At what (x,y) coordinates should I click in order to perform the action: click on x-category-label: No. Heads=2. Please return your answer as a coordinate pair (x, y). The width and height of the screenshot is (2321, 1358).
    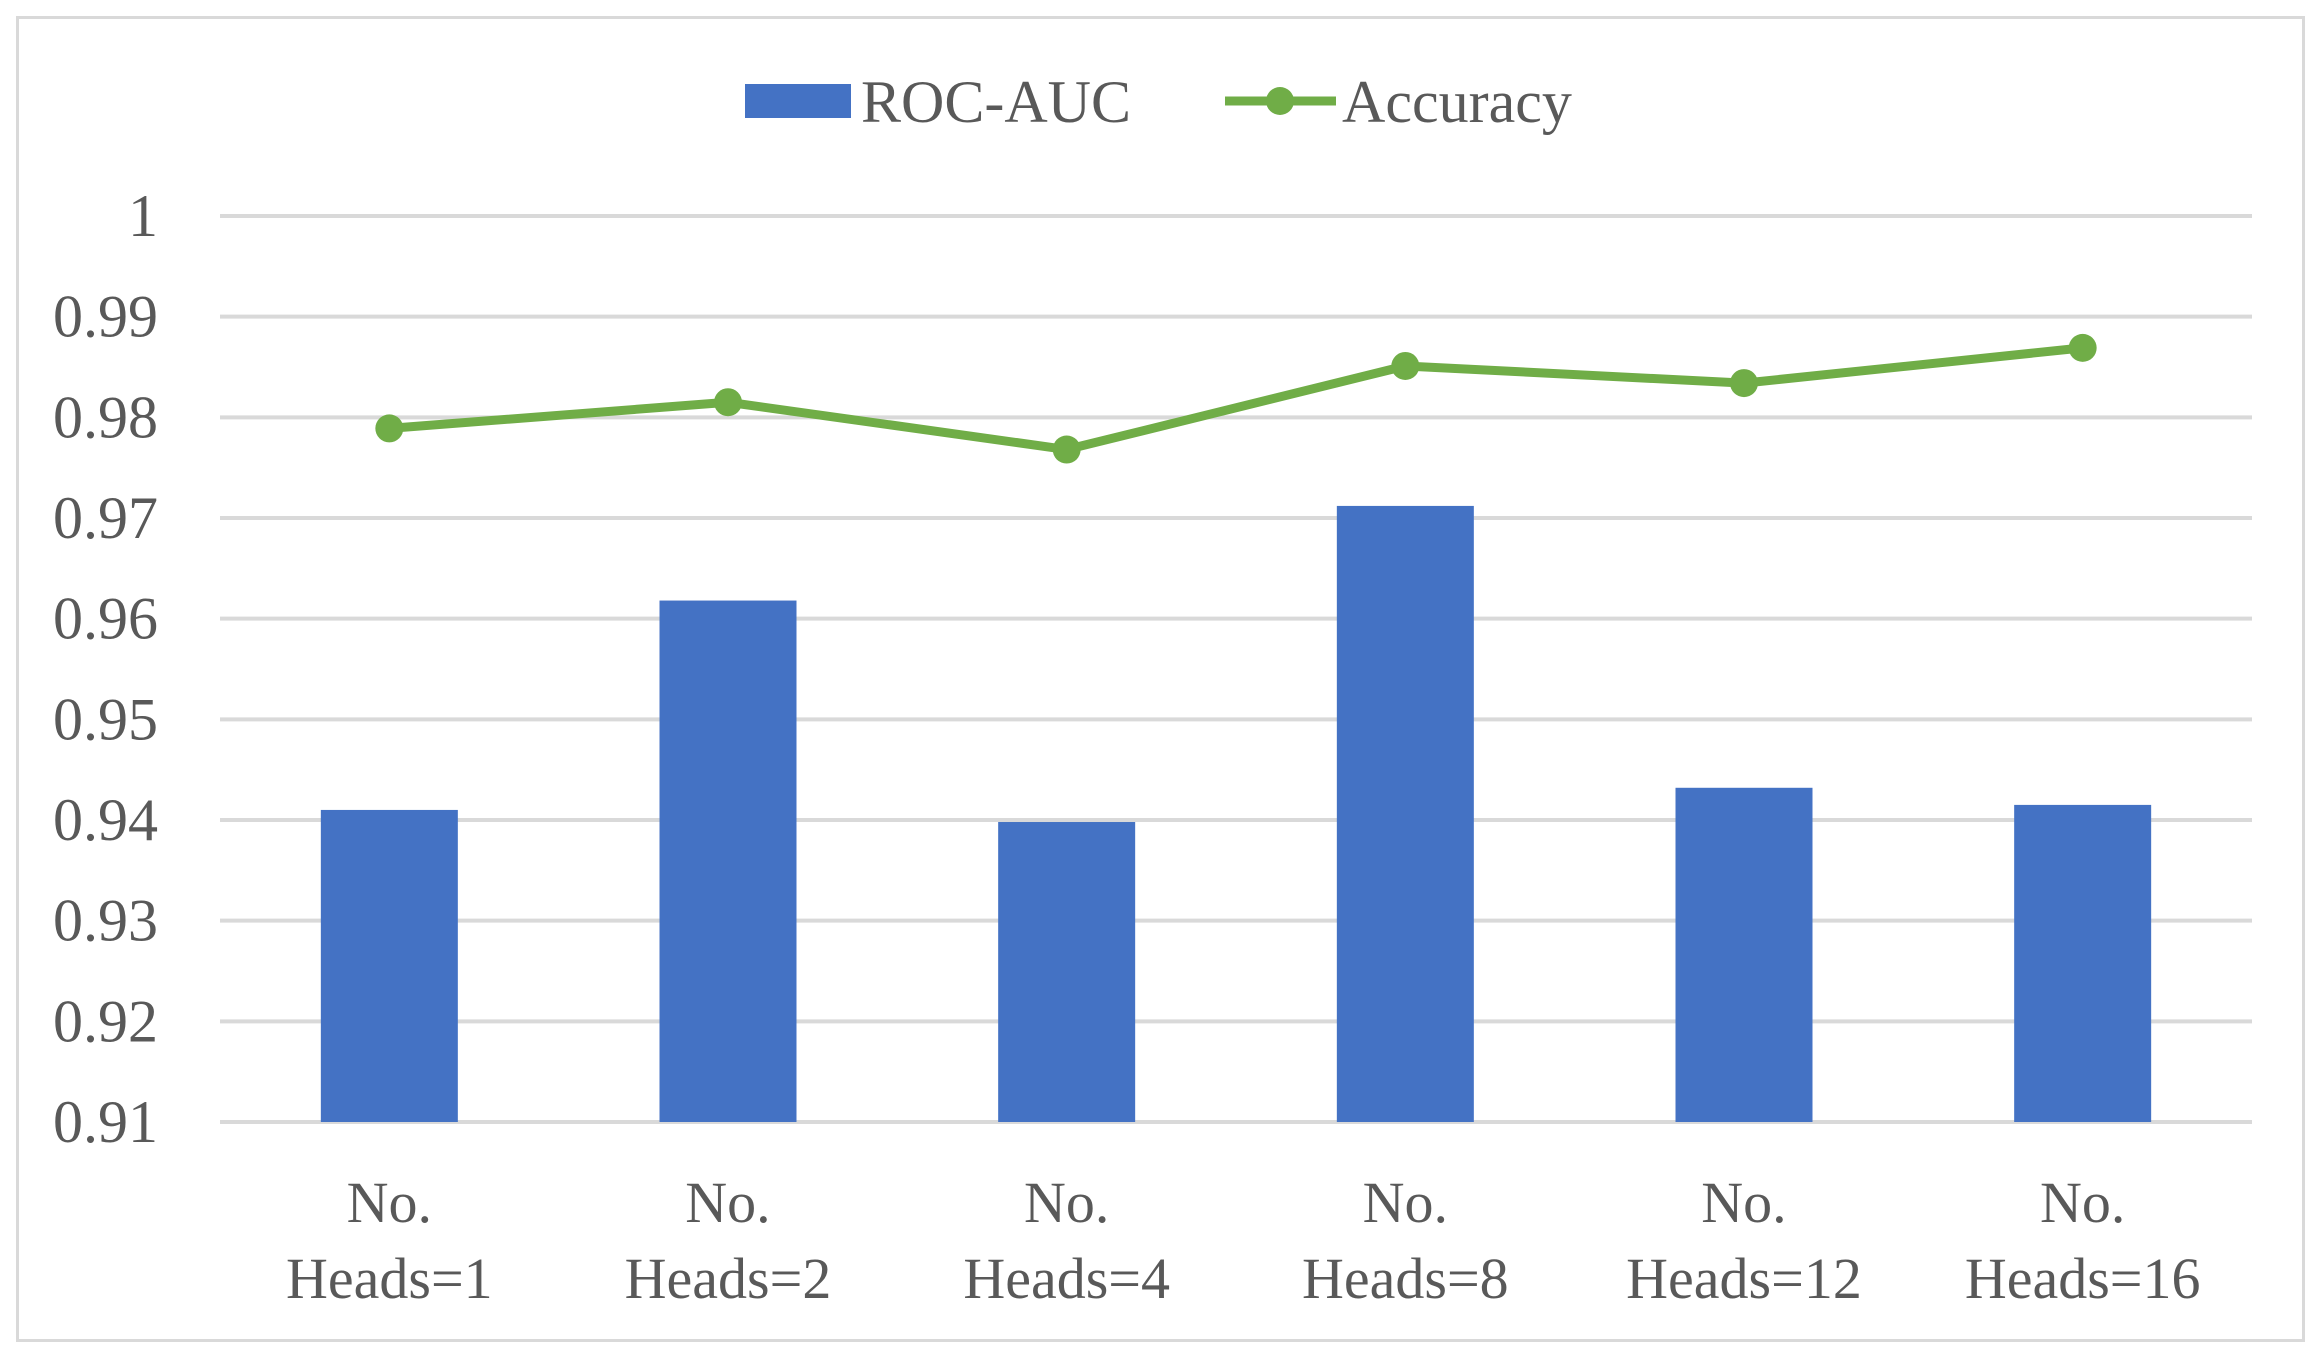
    Looking at the image, I should click on (728, 1240).